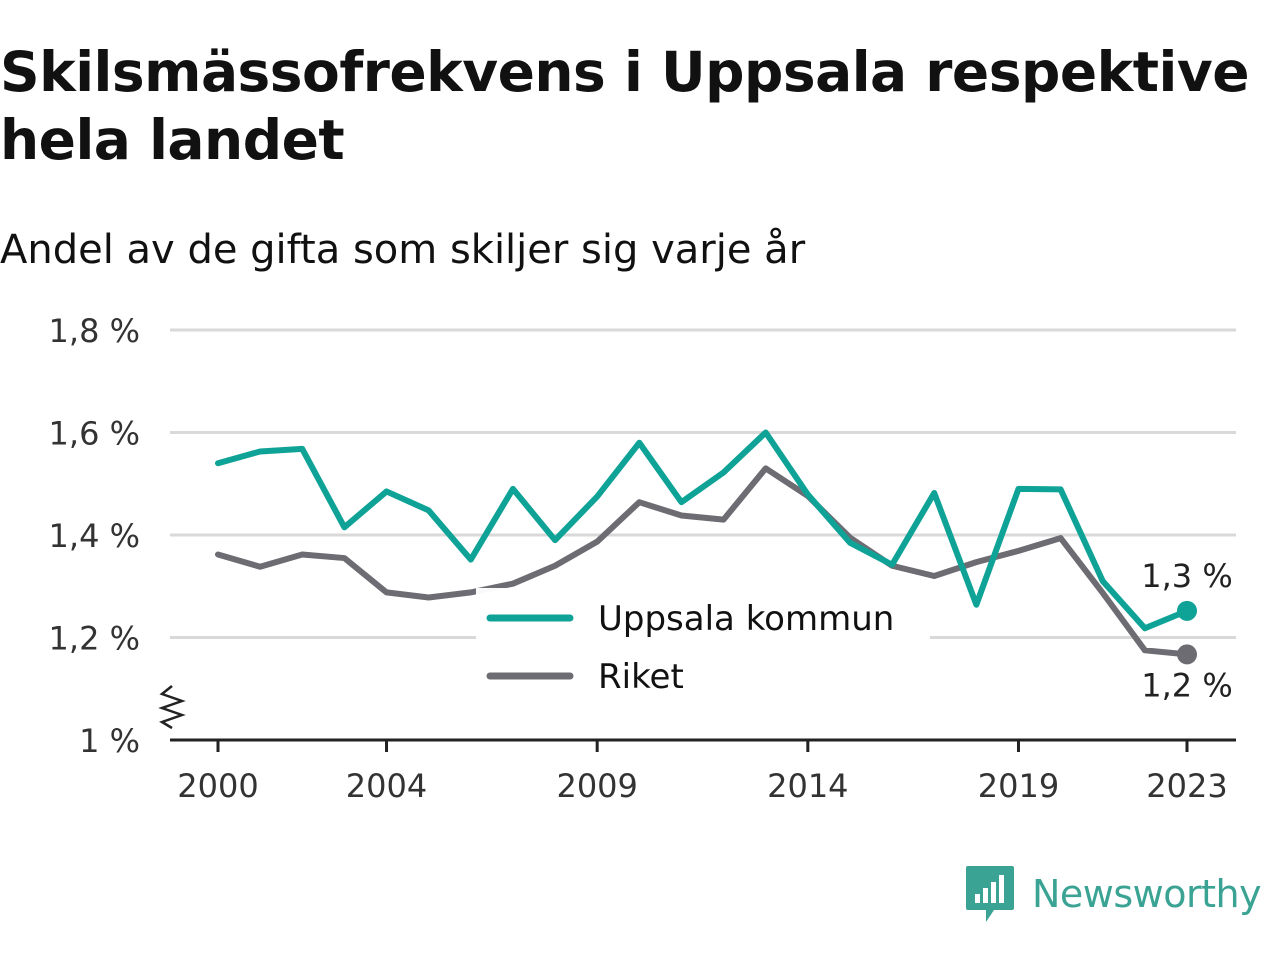 The width and height of the screenshot is (1280, 960). Describe the element at coordinates (596, 786) in the screenshot. I see `x-tick-label: 2009` at that location.